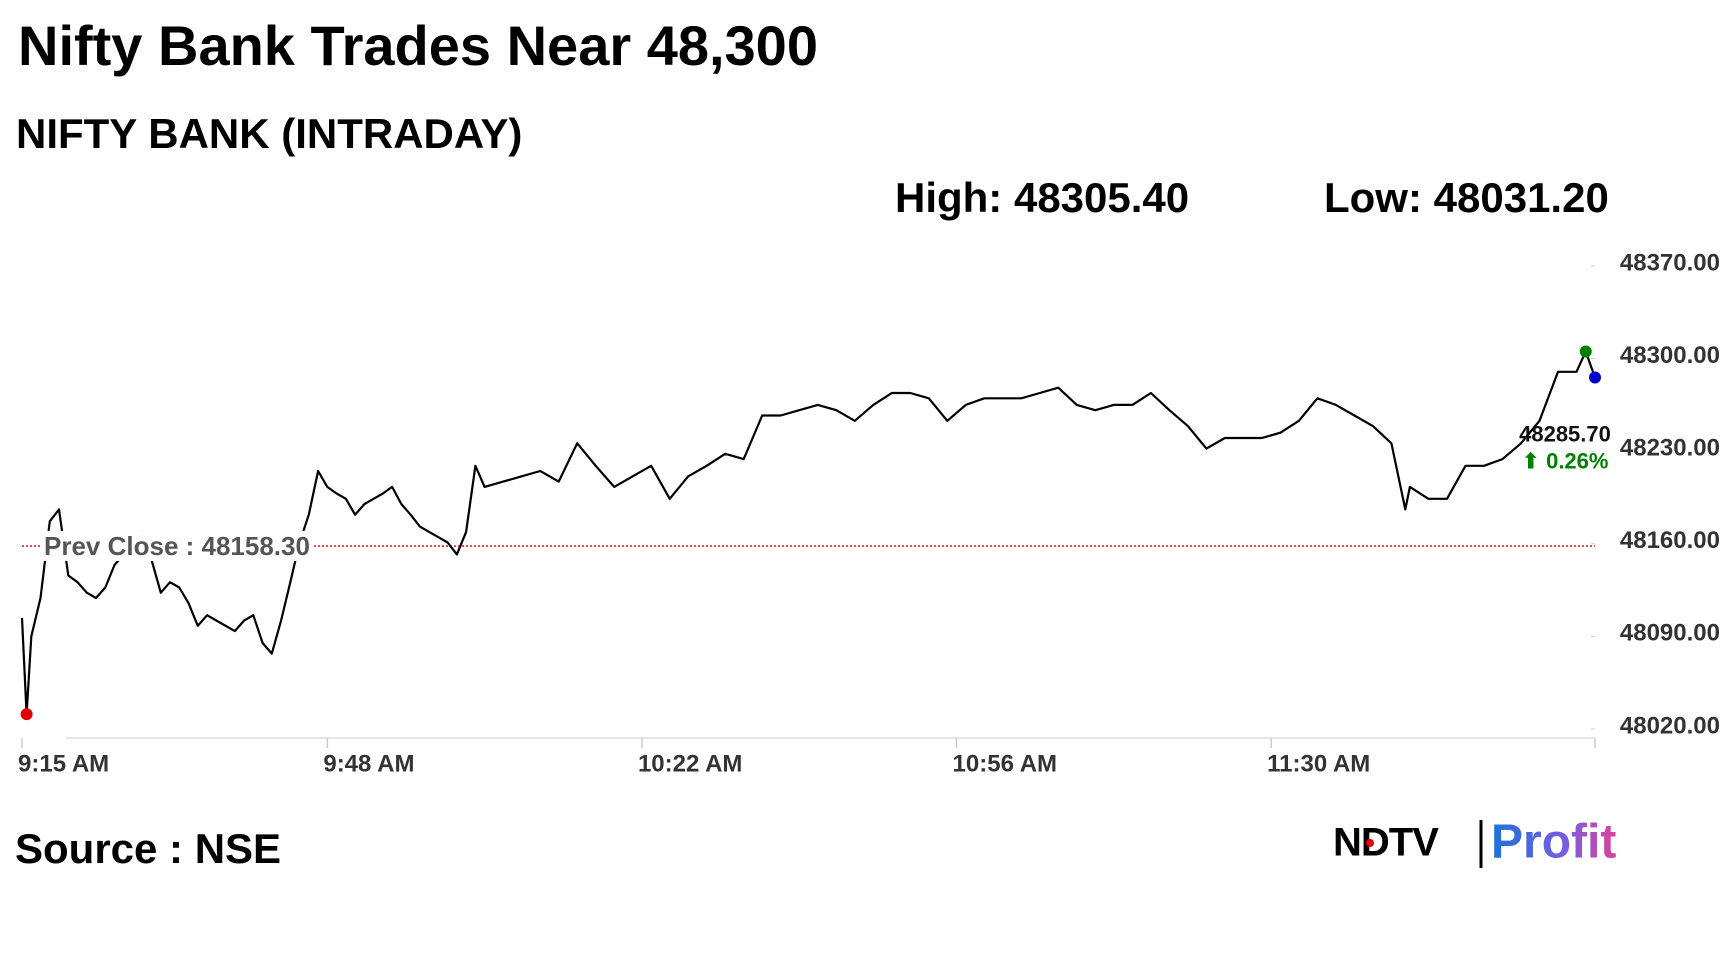  What do you see at coordinates (1670, 725) in the screenshot?
I see `y-tick-label: 48020.00` at bounding box center [1670, 725].